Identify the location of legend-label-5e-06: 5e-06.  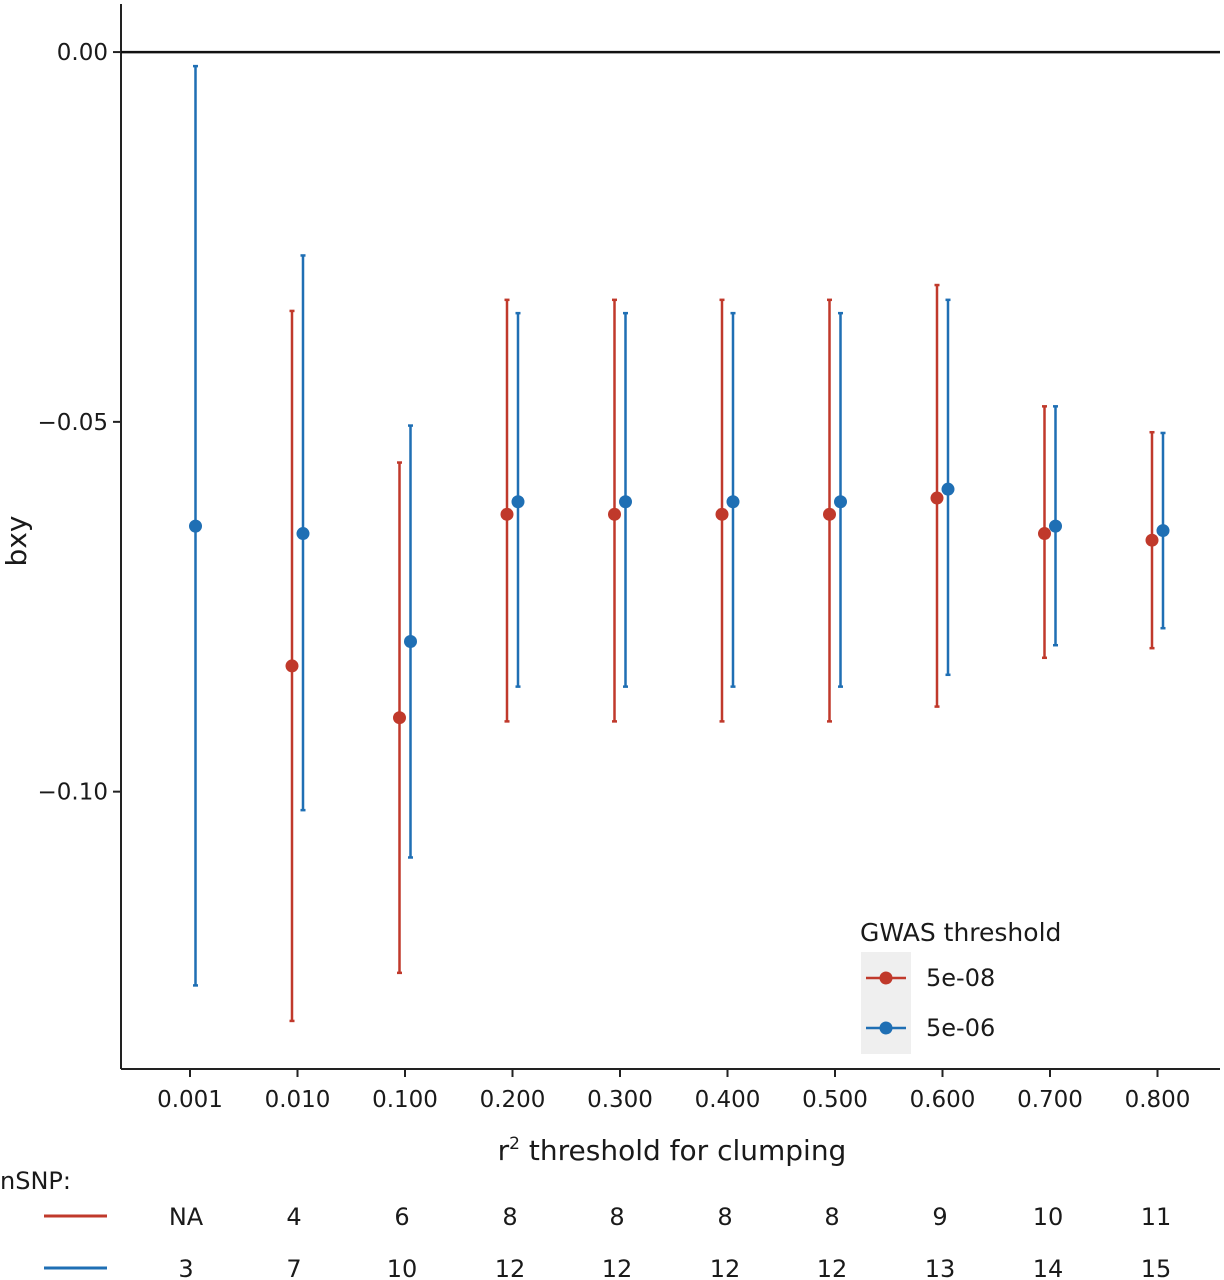
(960, 1028).